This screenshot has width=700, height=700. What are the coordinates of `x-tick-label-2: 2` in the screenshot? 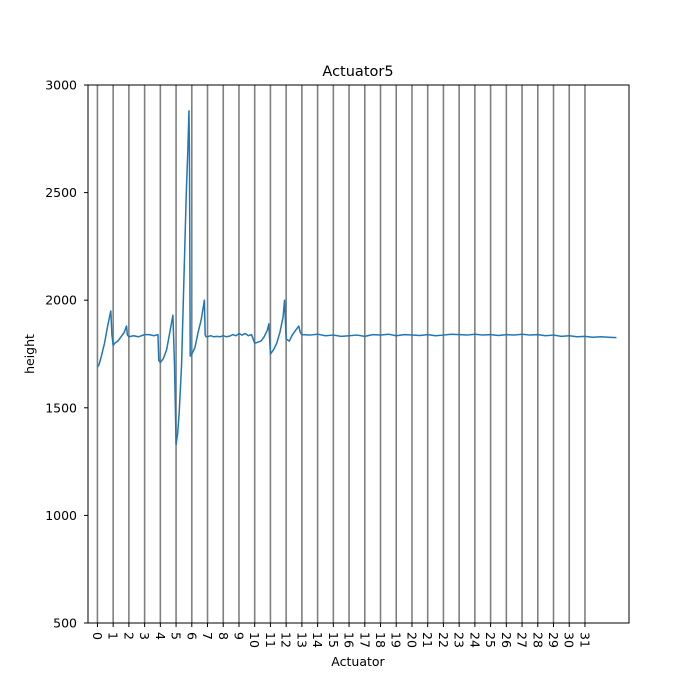 It's located at (128, 636).